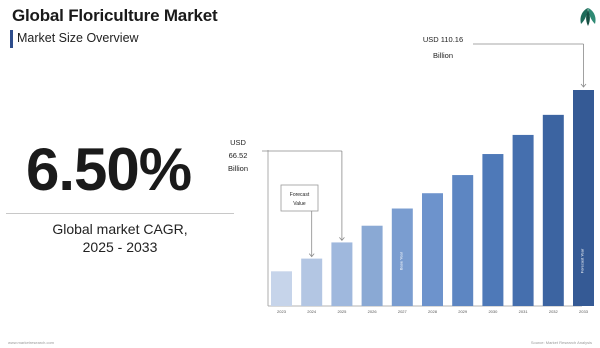  Describe the element at coordinates (342, 311) in the screenshot. I see `x-tick-label-2025: 2025` at that location.